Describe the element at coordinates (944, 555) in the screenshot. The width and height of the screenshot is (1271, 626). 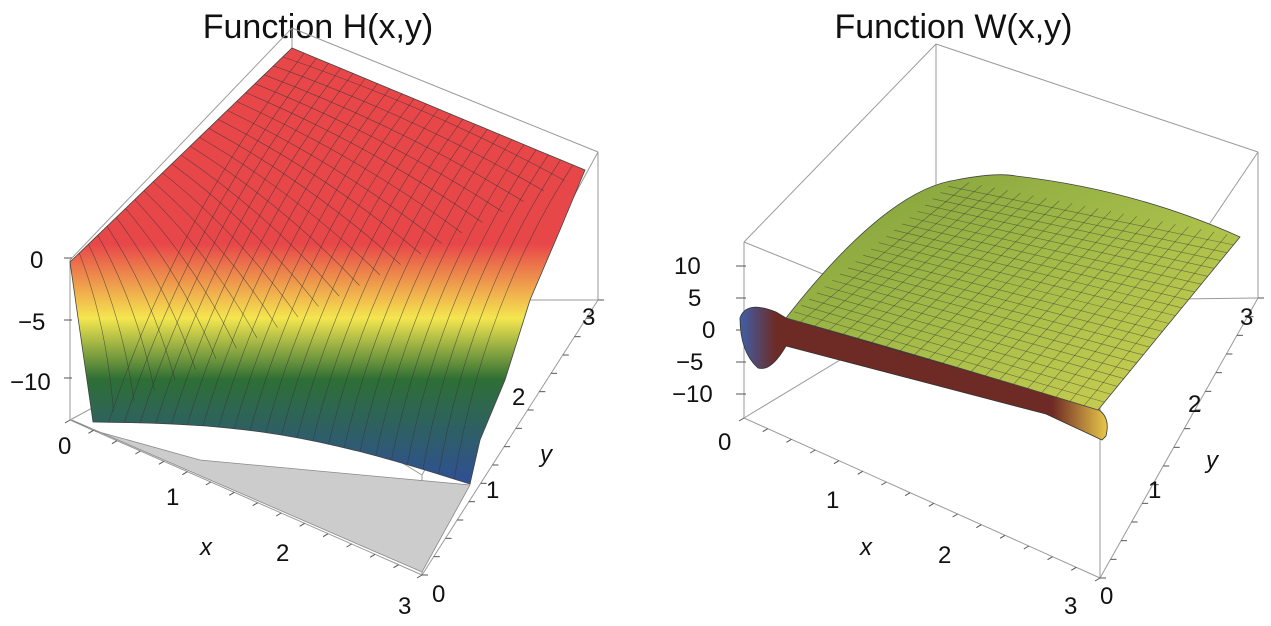
I see `chart-w-x-tick-label: 2` at that location.